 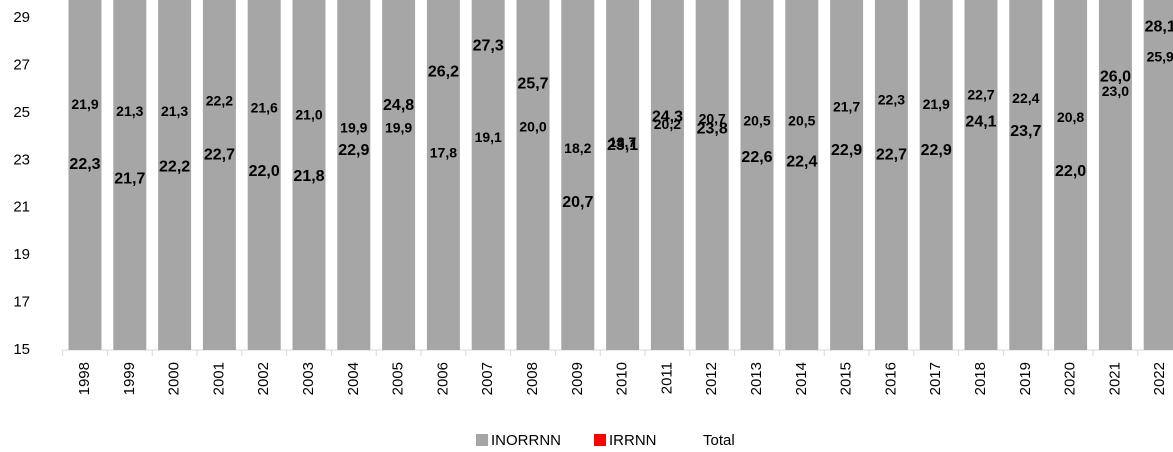 What do you see at coordinates (1025, 98) in the screenshot?
I see `data-label: 22,4` at bounding box center [1025, 98].